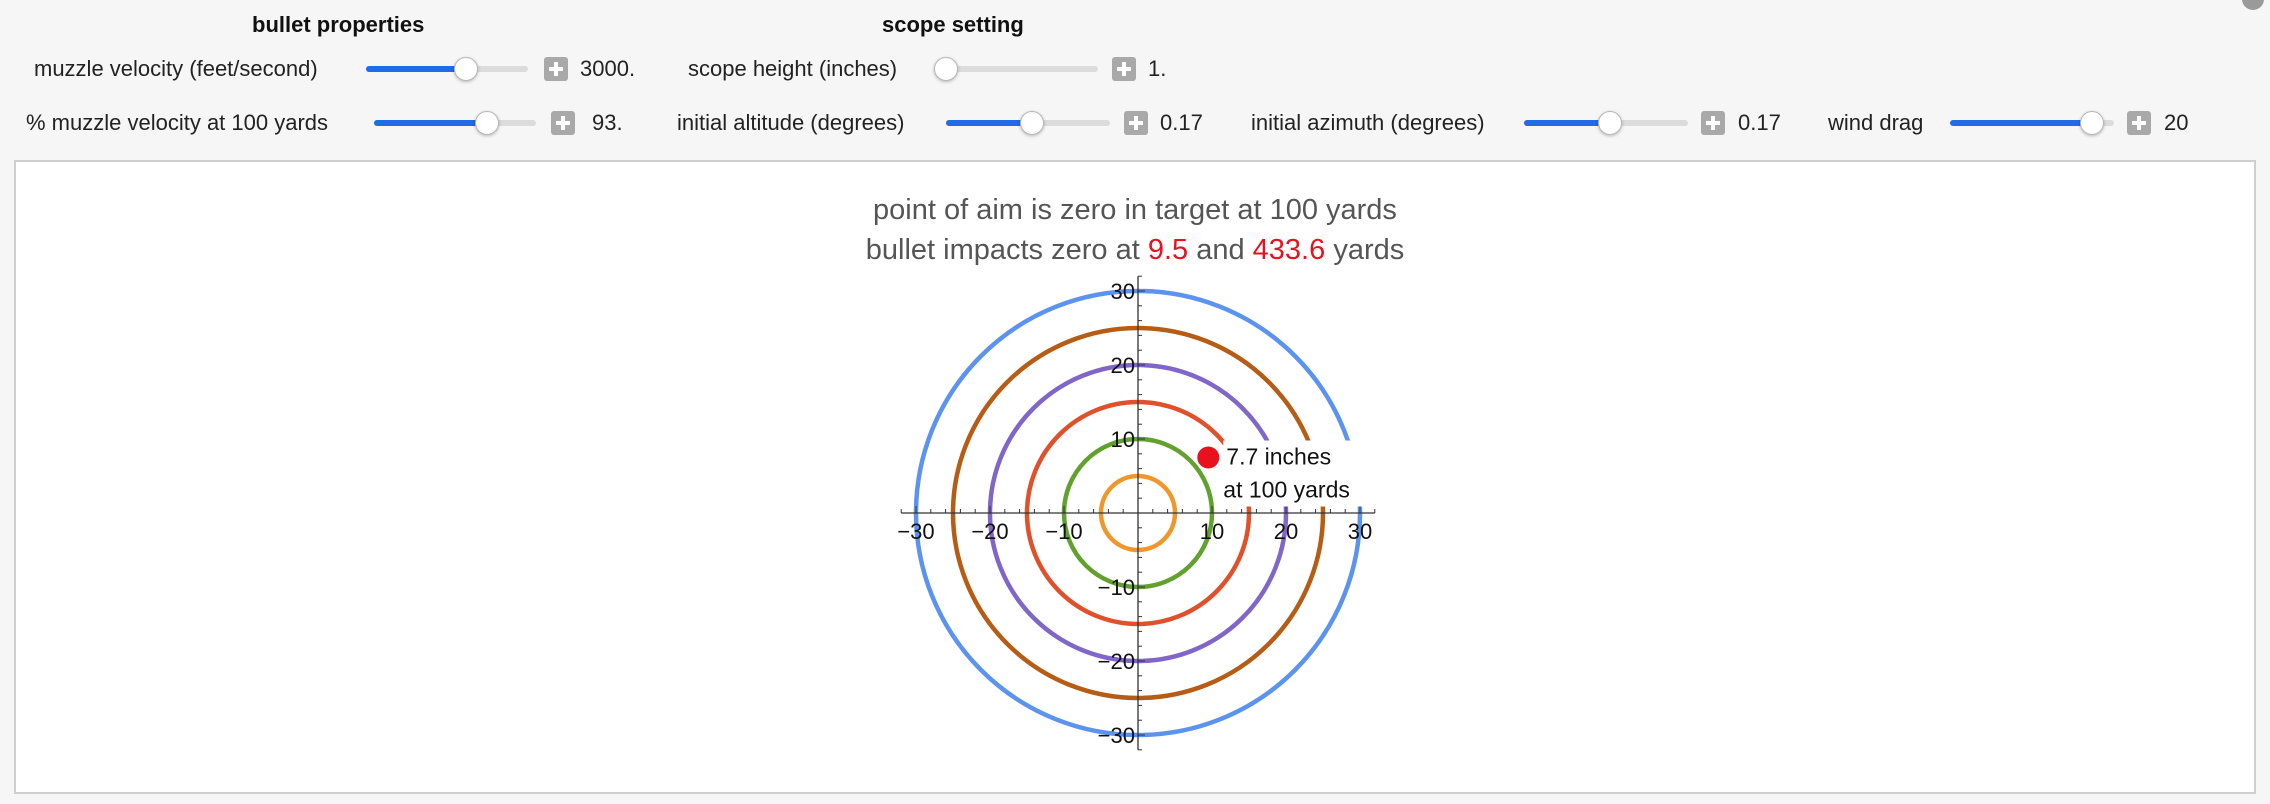  I want to click on pct-muzzle-velocity-label: % muzzle velocity at 100 yards, so click(177, 122).